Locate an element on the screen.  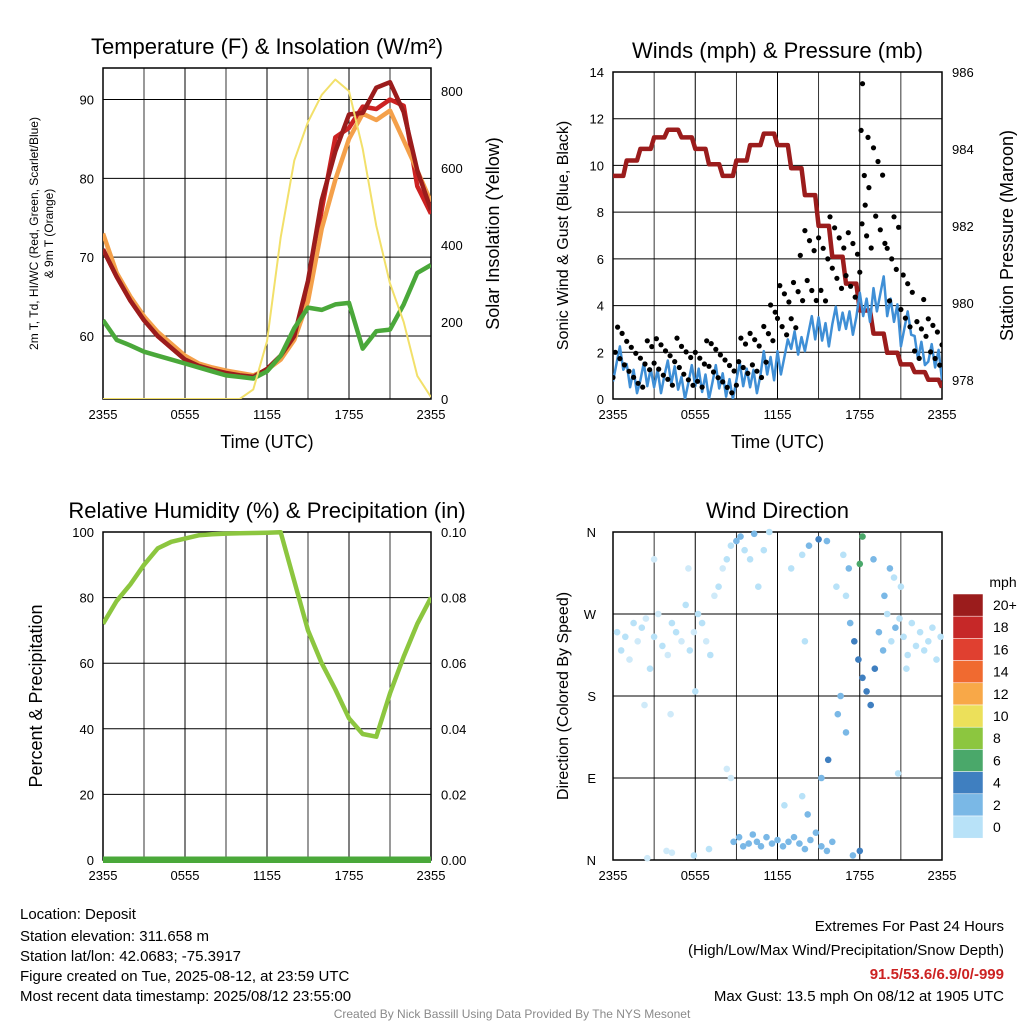
extremes-title: Extremes For Past 24 Hours is located at coordinates (909, 926).